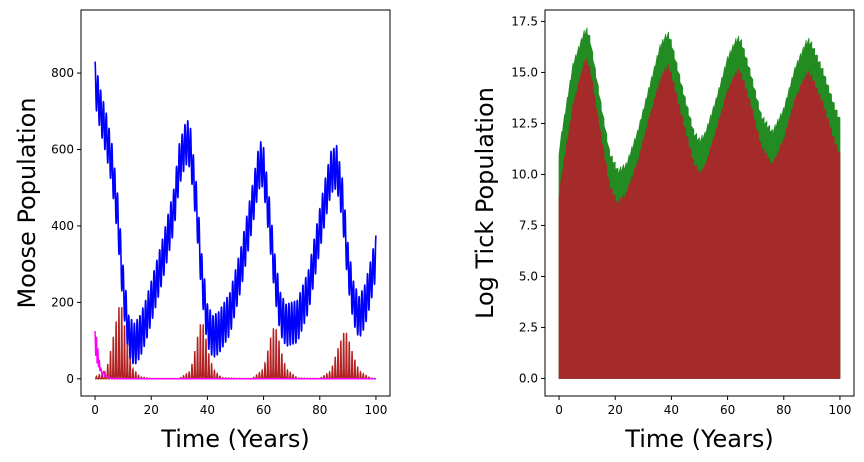 The height and width of the screenshot is (462, 864). I want to click on y-ticks: 0.0 2.5 5.0 7.5 10.0 12.5 15.0 17.5, so click(528, 199).